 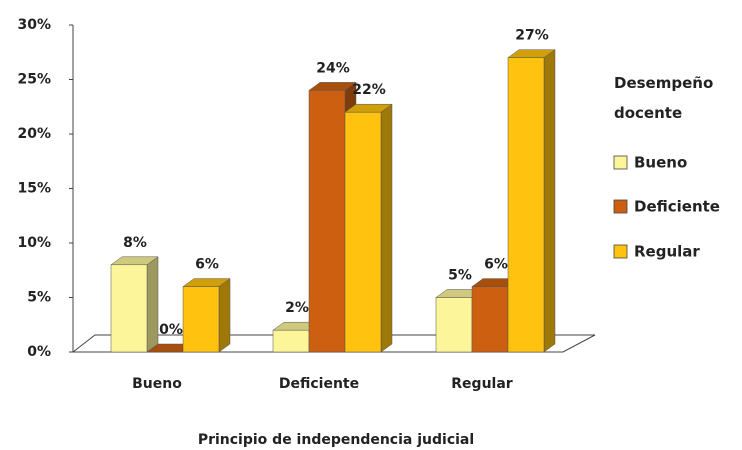 What do you see at coordinates (532, 36) in the screenshot?
I see `value-label: 27%` at bounding box center [532, 36].